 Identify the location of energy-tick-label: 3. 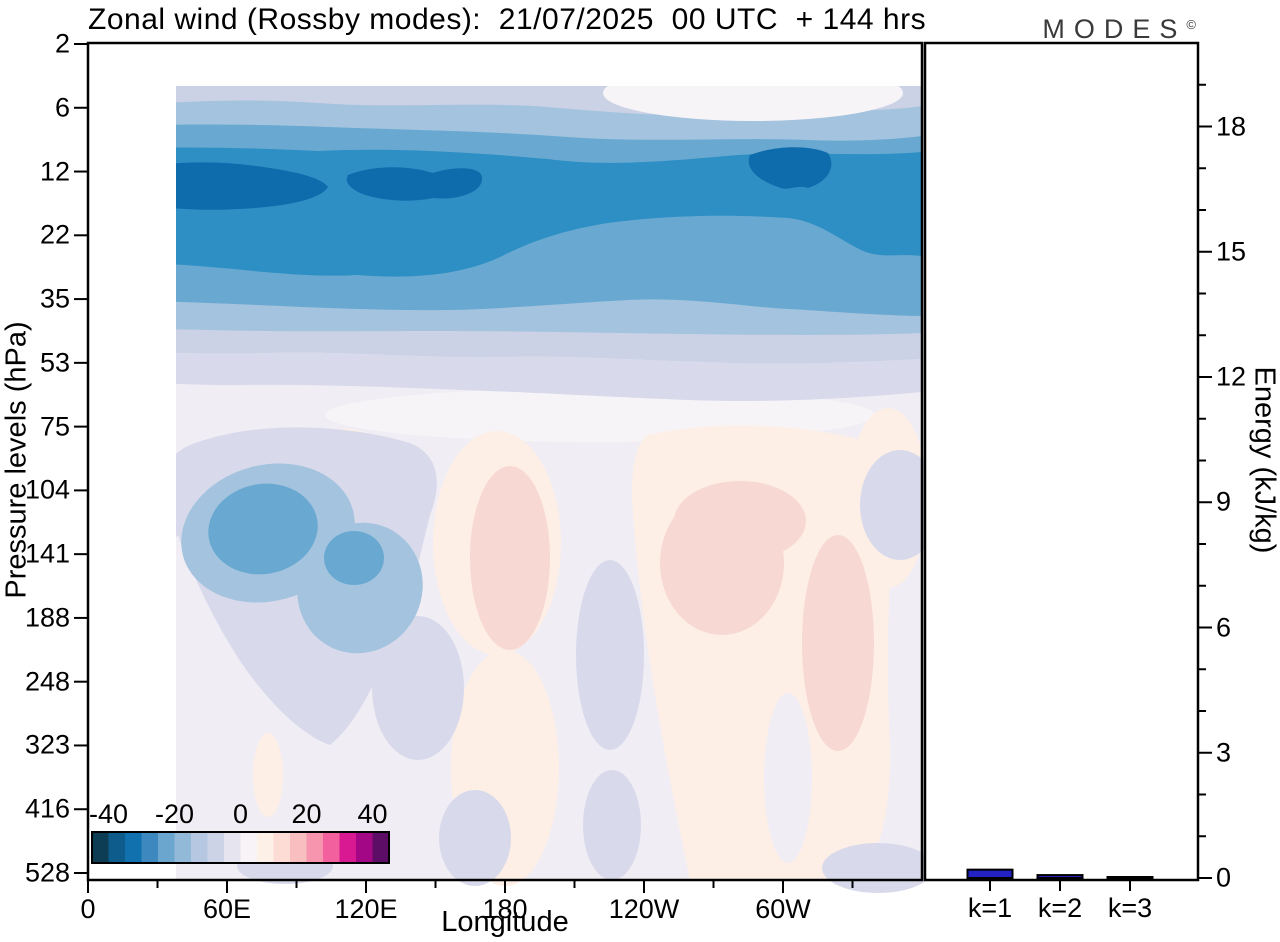
(1224, 752).